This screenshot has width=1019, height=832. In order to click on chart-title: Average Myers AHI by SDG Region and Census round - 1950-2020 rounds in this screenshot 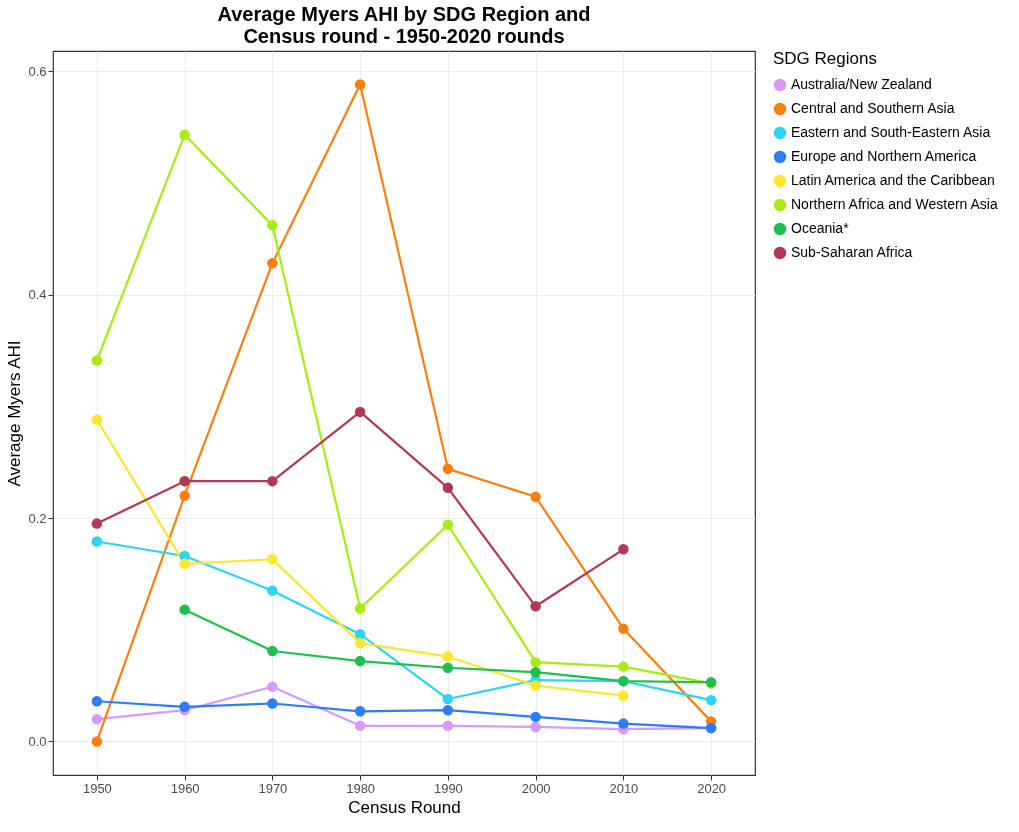, I will do `click(404, 25)`.